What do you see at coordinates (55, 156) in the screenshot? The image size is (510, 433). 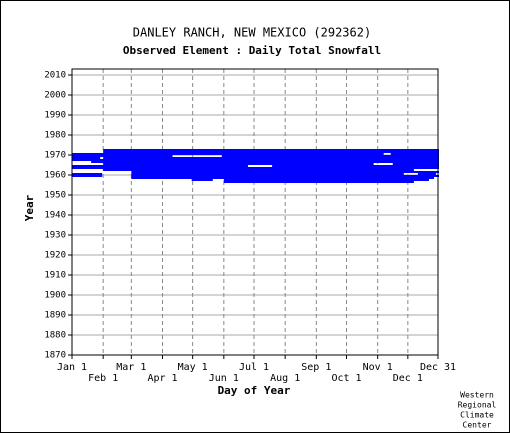 I see `y-tick-label: 1970` at bounding box center [55, 156].